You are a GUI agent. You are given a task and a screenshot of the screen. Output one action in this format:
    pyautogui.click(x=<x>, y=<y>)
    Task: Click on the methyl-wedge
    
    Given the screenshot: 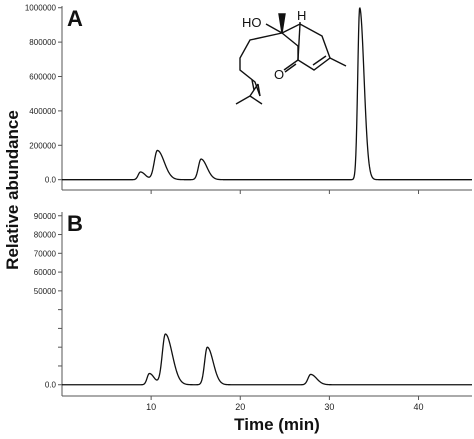 What is the action you would take?
    pyautogui.click(x=282, y=23)
    